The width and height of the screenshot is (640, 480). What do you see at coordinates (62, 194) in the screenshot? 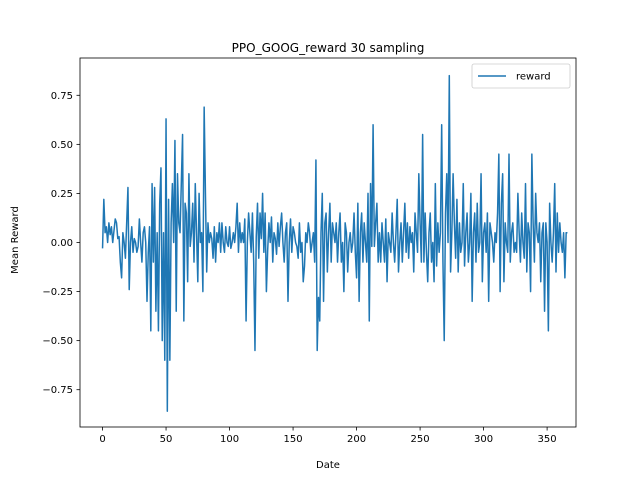
I see `y-tick-label: 0.25` at bounding box center [62, 194].